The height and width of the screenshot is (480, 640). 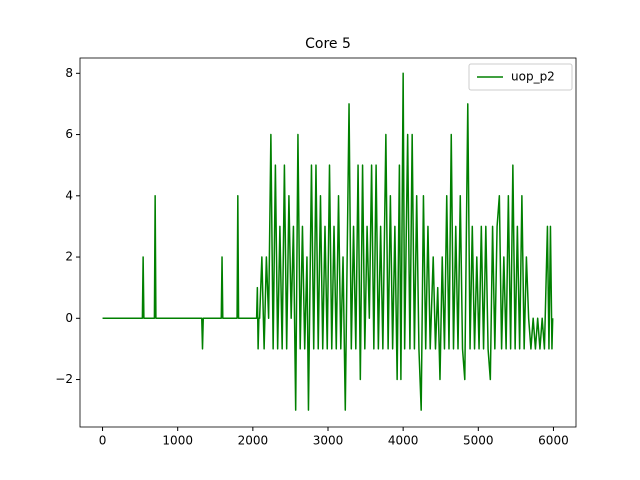 I want to click on legend-box, so click(x=520, y=77).